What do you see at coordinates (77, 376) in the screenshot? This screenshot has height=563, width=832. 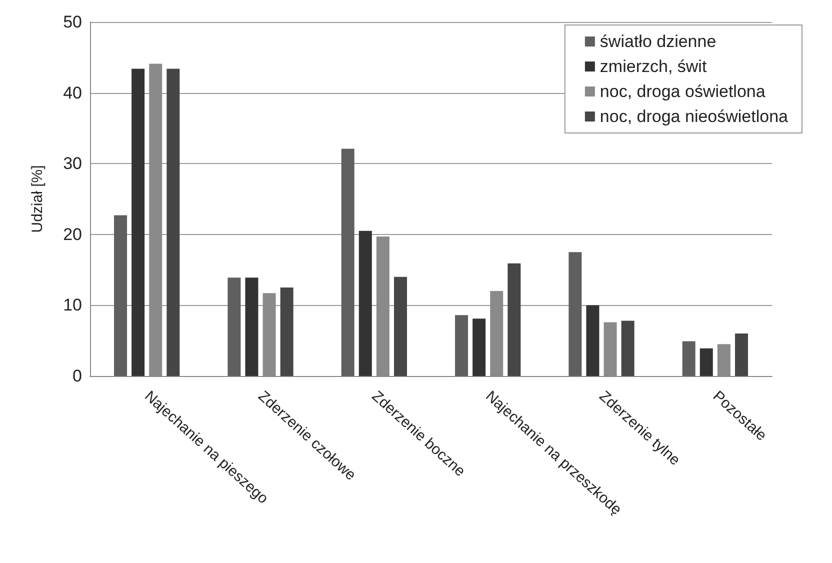 I see `y-tick-label: 0` at bounding box center [77, 376].